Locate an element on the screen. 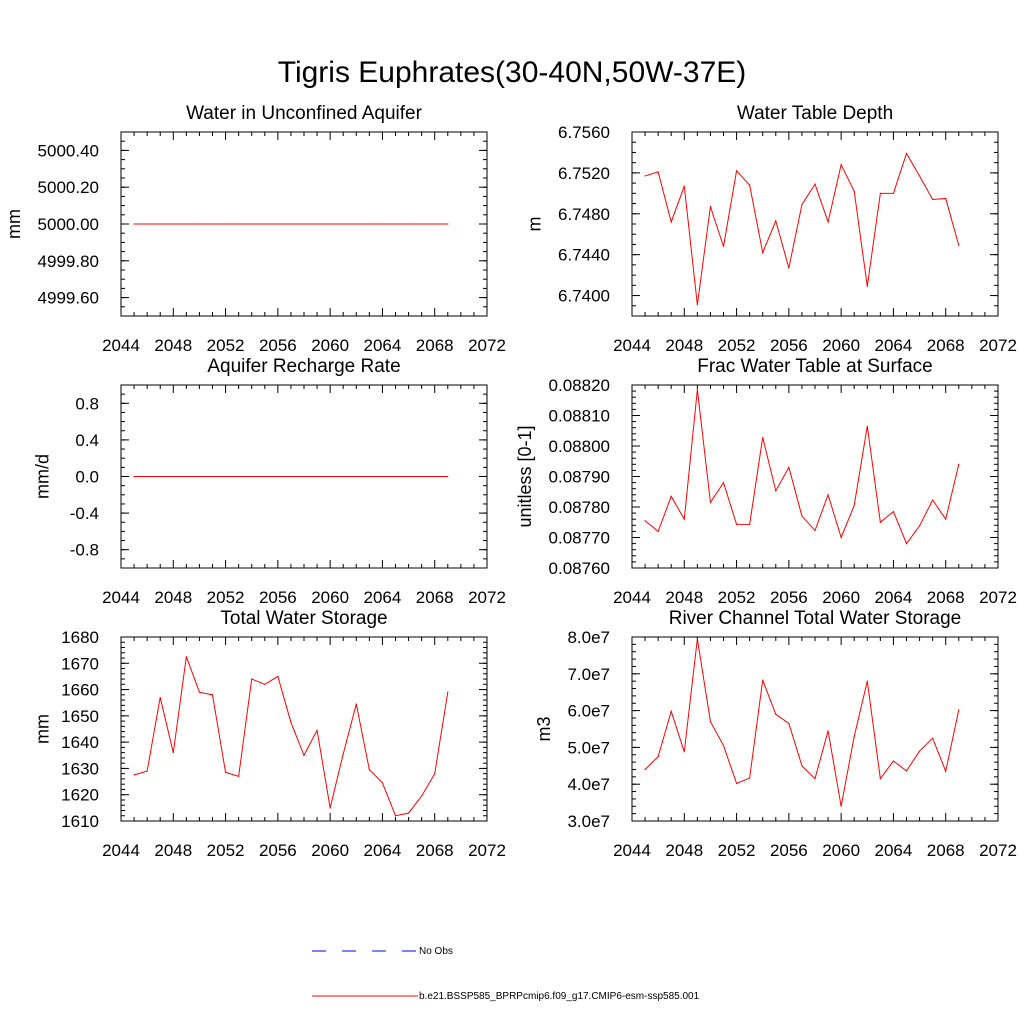 This screenshot has width=1024, height=1024. y-tick-label: 6.7480 is located at coordinates (584, 214).